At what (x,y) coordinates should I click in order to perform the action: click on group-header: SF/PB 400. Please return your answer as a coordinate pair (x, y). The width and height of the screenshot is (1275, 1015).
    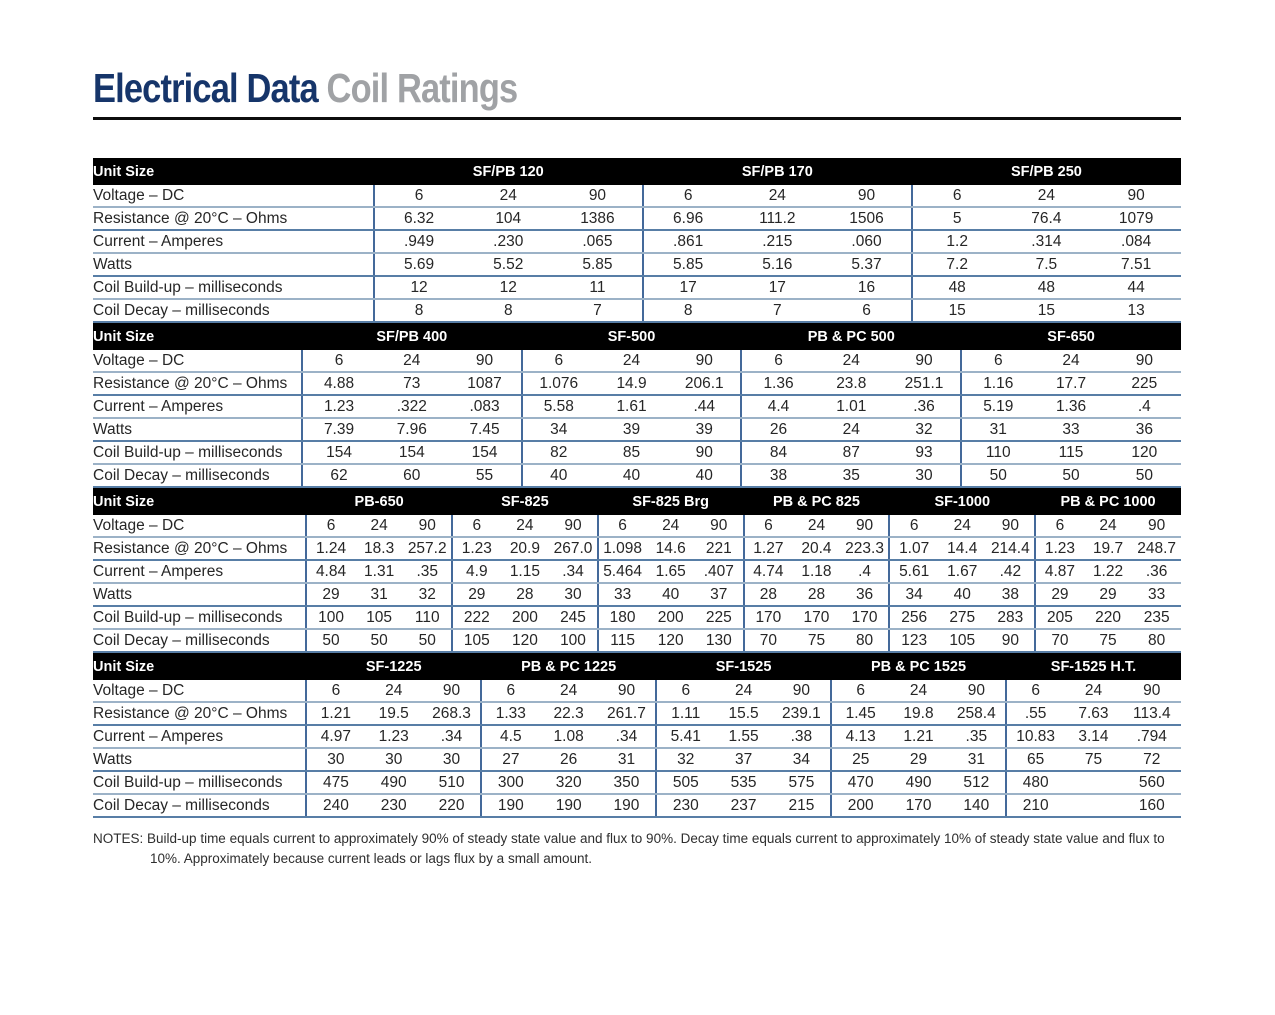
    Looking at the image, I should click on (411, 336).